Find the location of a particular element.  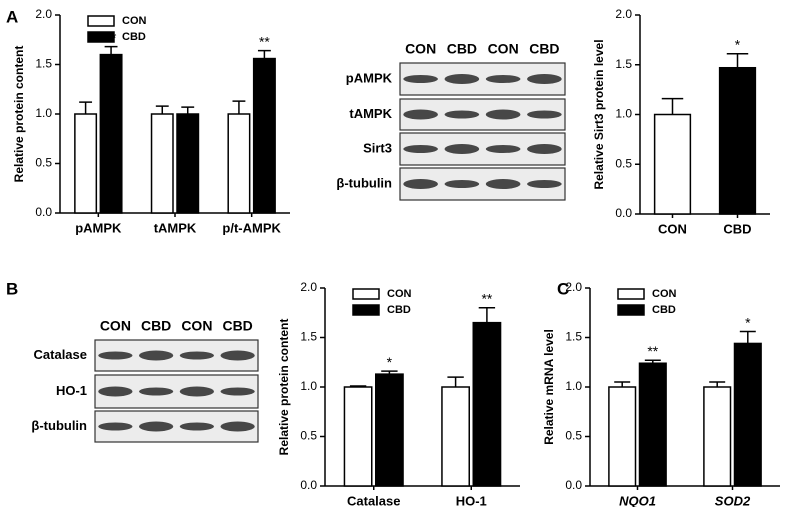

y-axis-label: Relative mRNA level is located at coordinates (549, 387).